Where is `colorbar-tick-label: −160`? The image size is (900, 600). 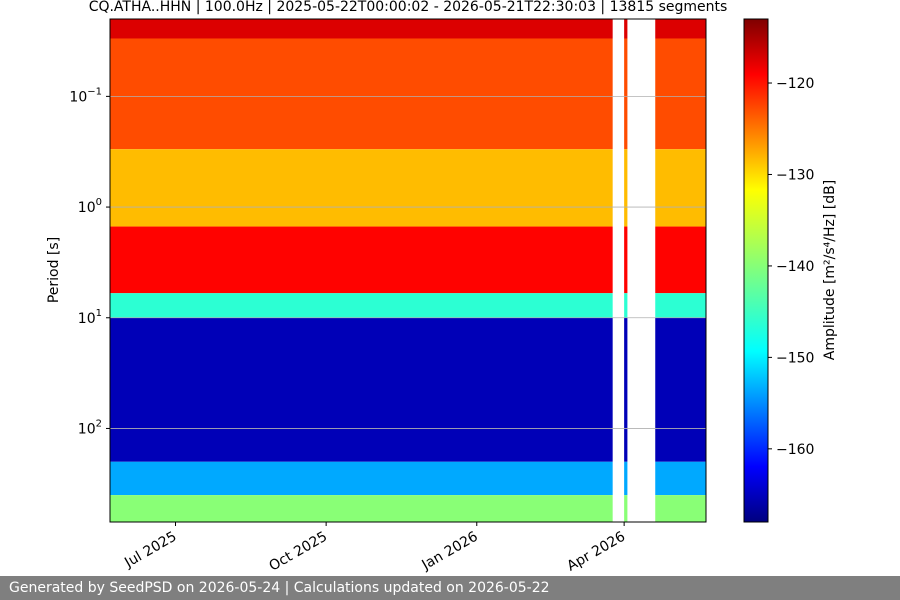 colorbar-tick-label: −160 is located at coordinates (795, 450).